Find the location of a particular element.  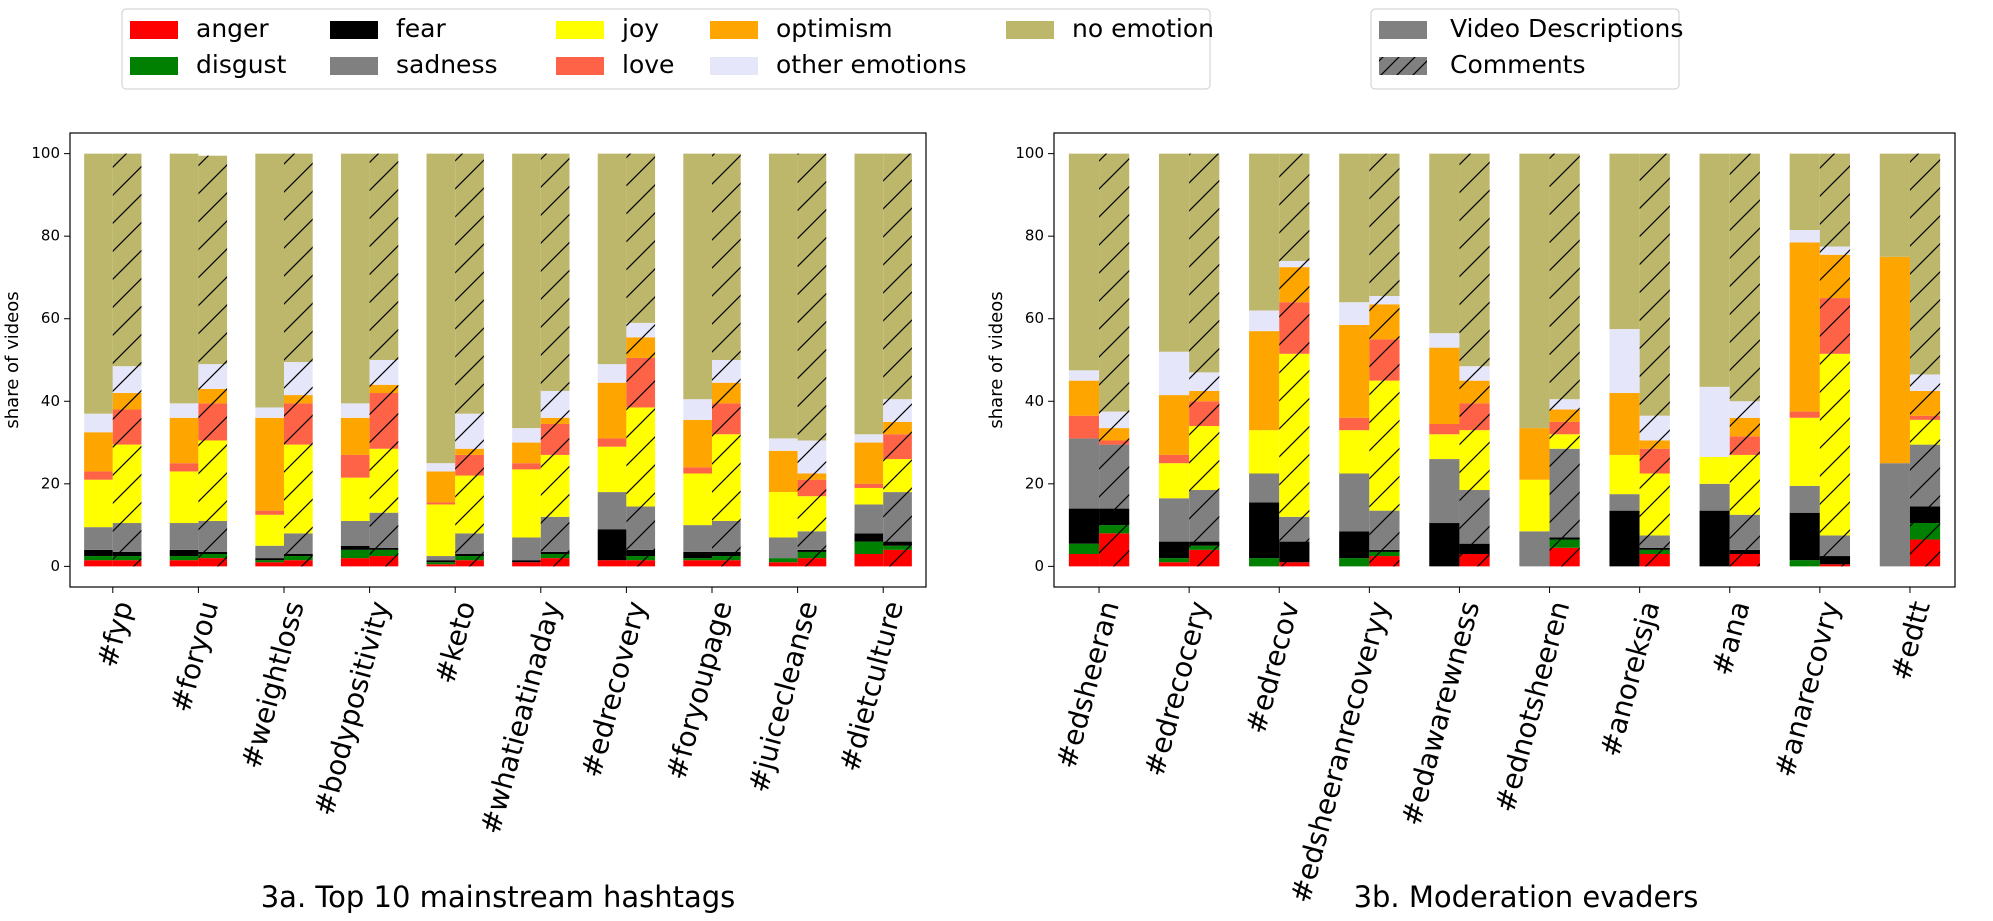

y-tick-label: 60 is located at coordinates (1034, 318).